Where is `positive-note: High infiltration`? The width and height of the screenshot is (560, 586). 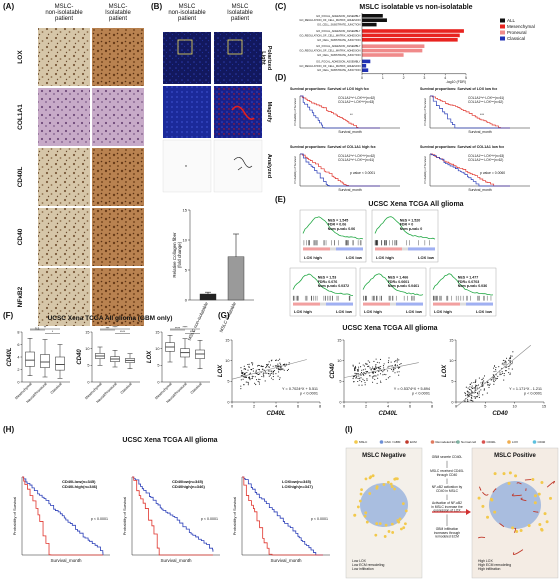
positive-note: High infiltration is located at coordinates (489, 569).